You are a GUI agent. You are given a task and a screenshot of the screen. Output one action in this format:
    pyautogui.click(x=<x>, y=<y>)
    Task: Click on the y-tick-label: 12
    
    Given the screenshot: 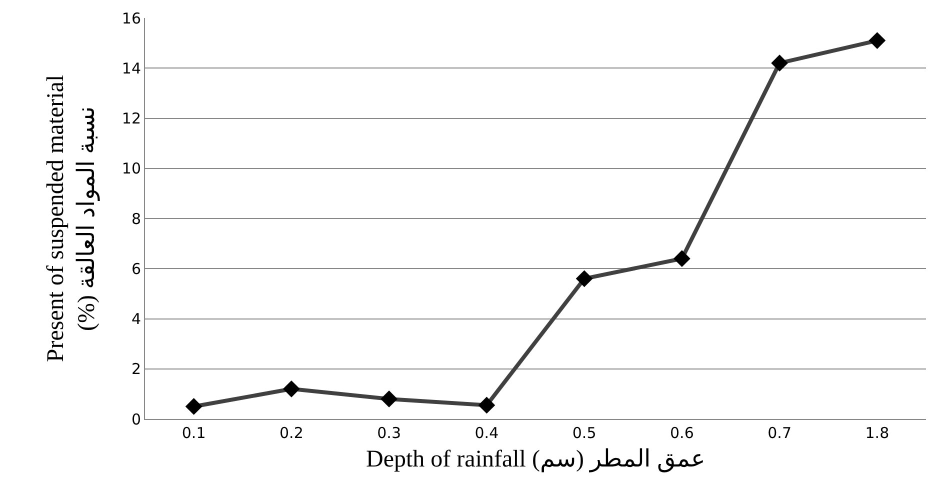 What is the action you would take?
    pyautogui.click(x=131, y=119)
    